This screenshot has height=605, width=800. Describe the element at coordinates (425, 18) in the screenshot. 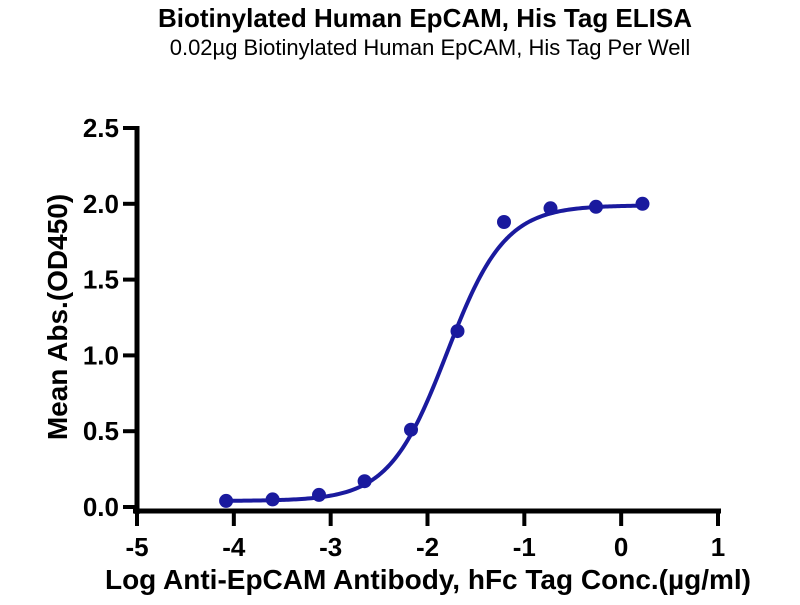

I see `chart-title: Biotinylated Human EpCAM, His Tag ELISA` at that location.